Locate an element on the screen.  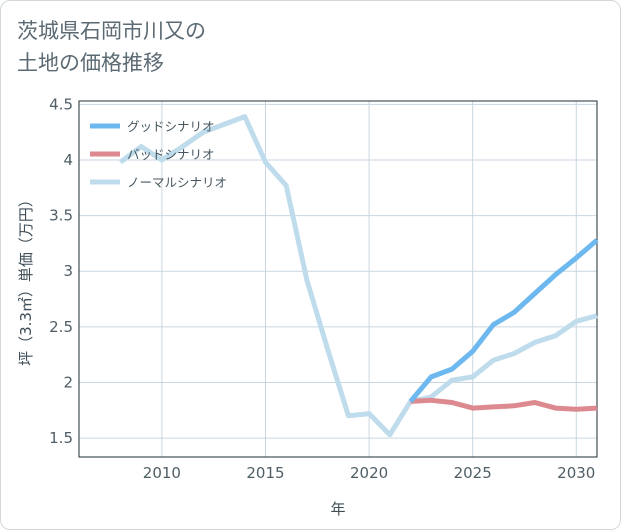
x-tick-label: 2015 is located at coordinates (265, 473).